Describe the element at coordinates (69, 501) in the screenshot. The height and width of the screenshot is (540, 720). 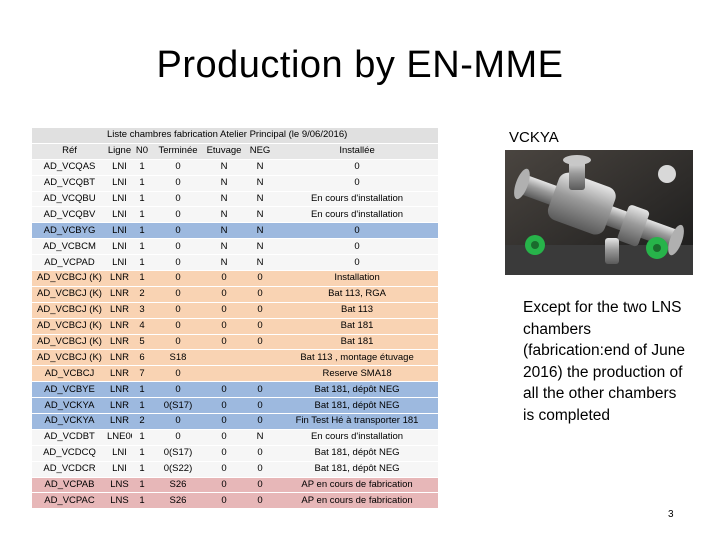
I see `cell-ref: AD_VCPAC` at that location.